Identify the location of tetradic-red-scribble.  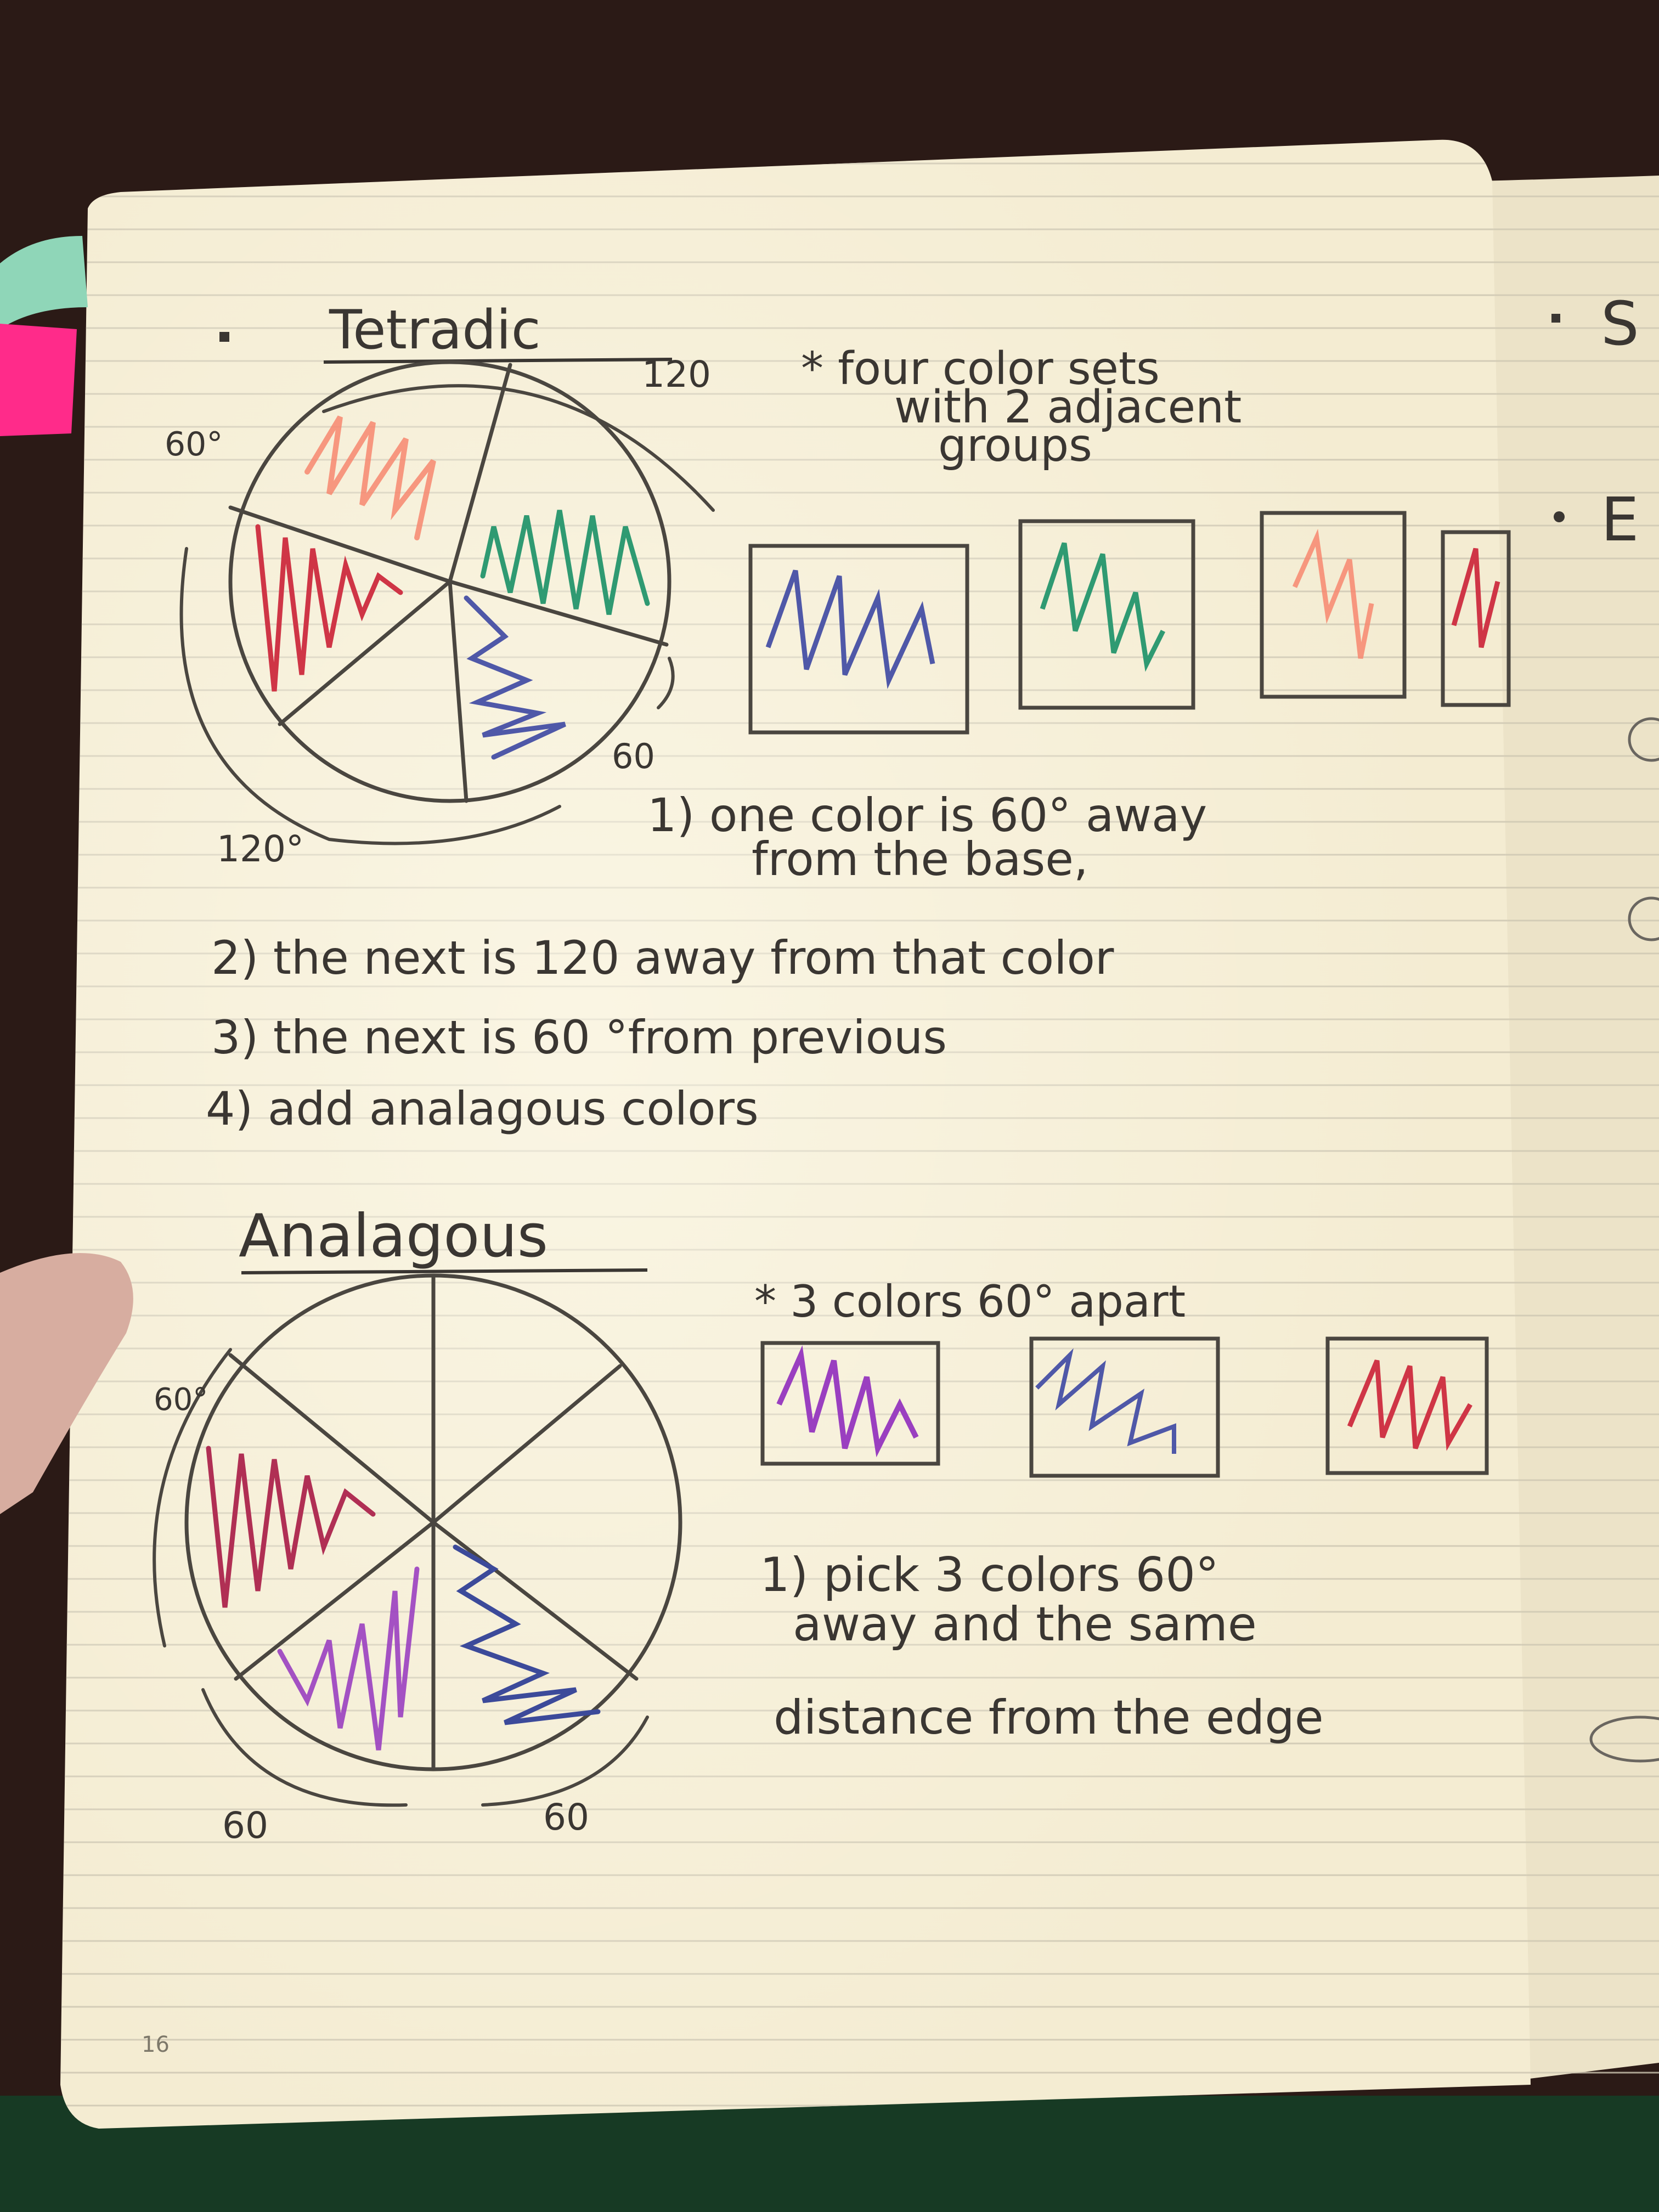
(329, 608).